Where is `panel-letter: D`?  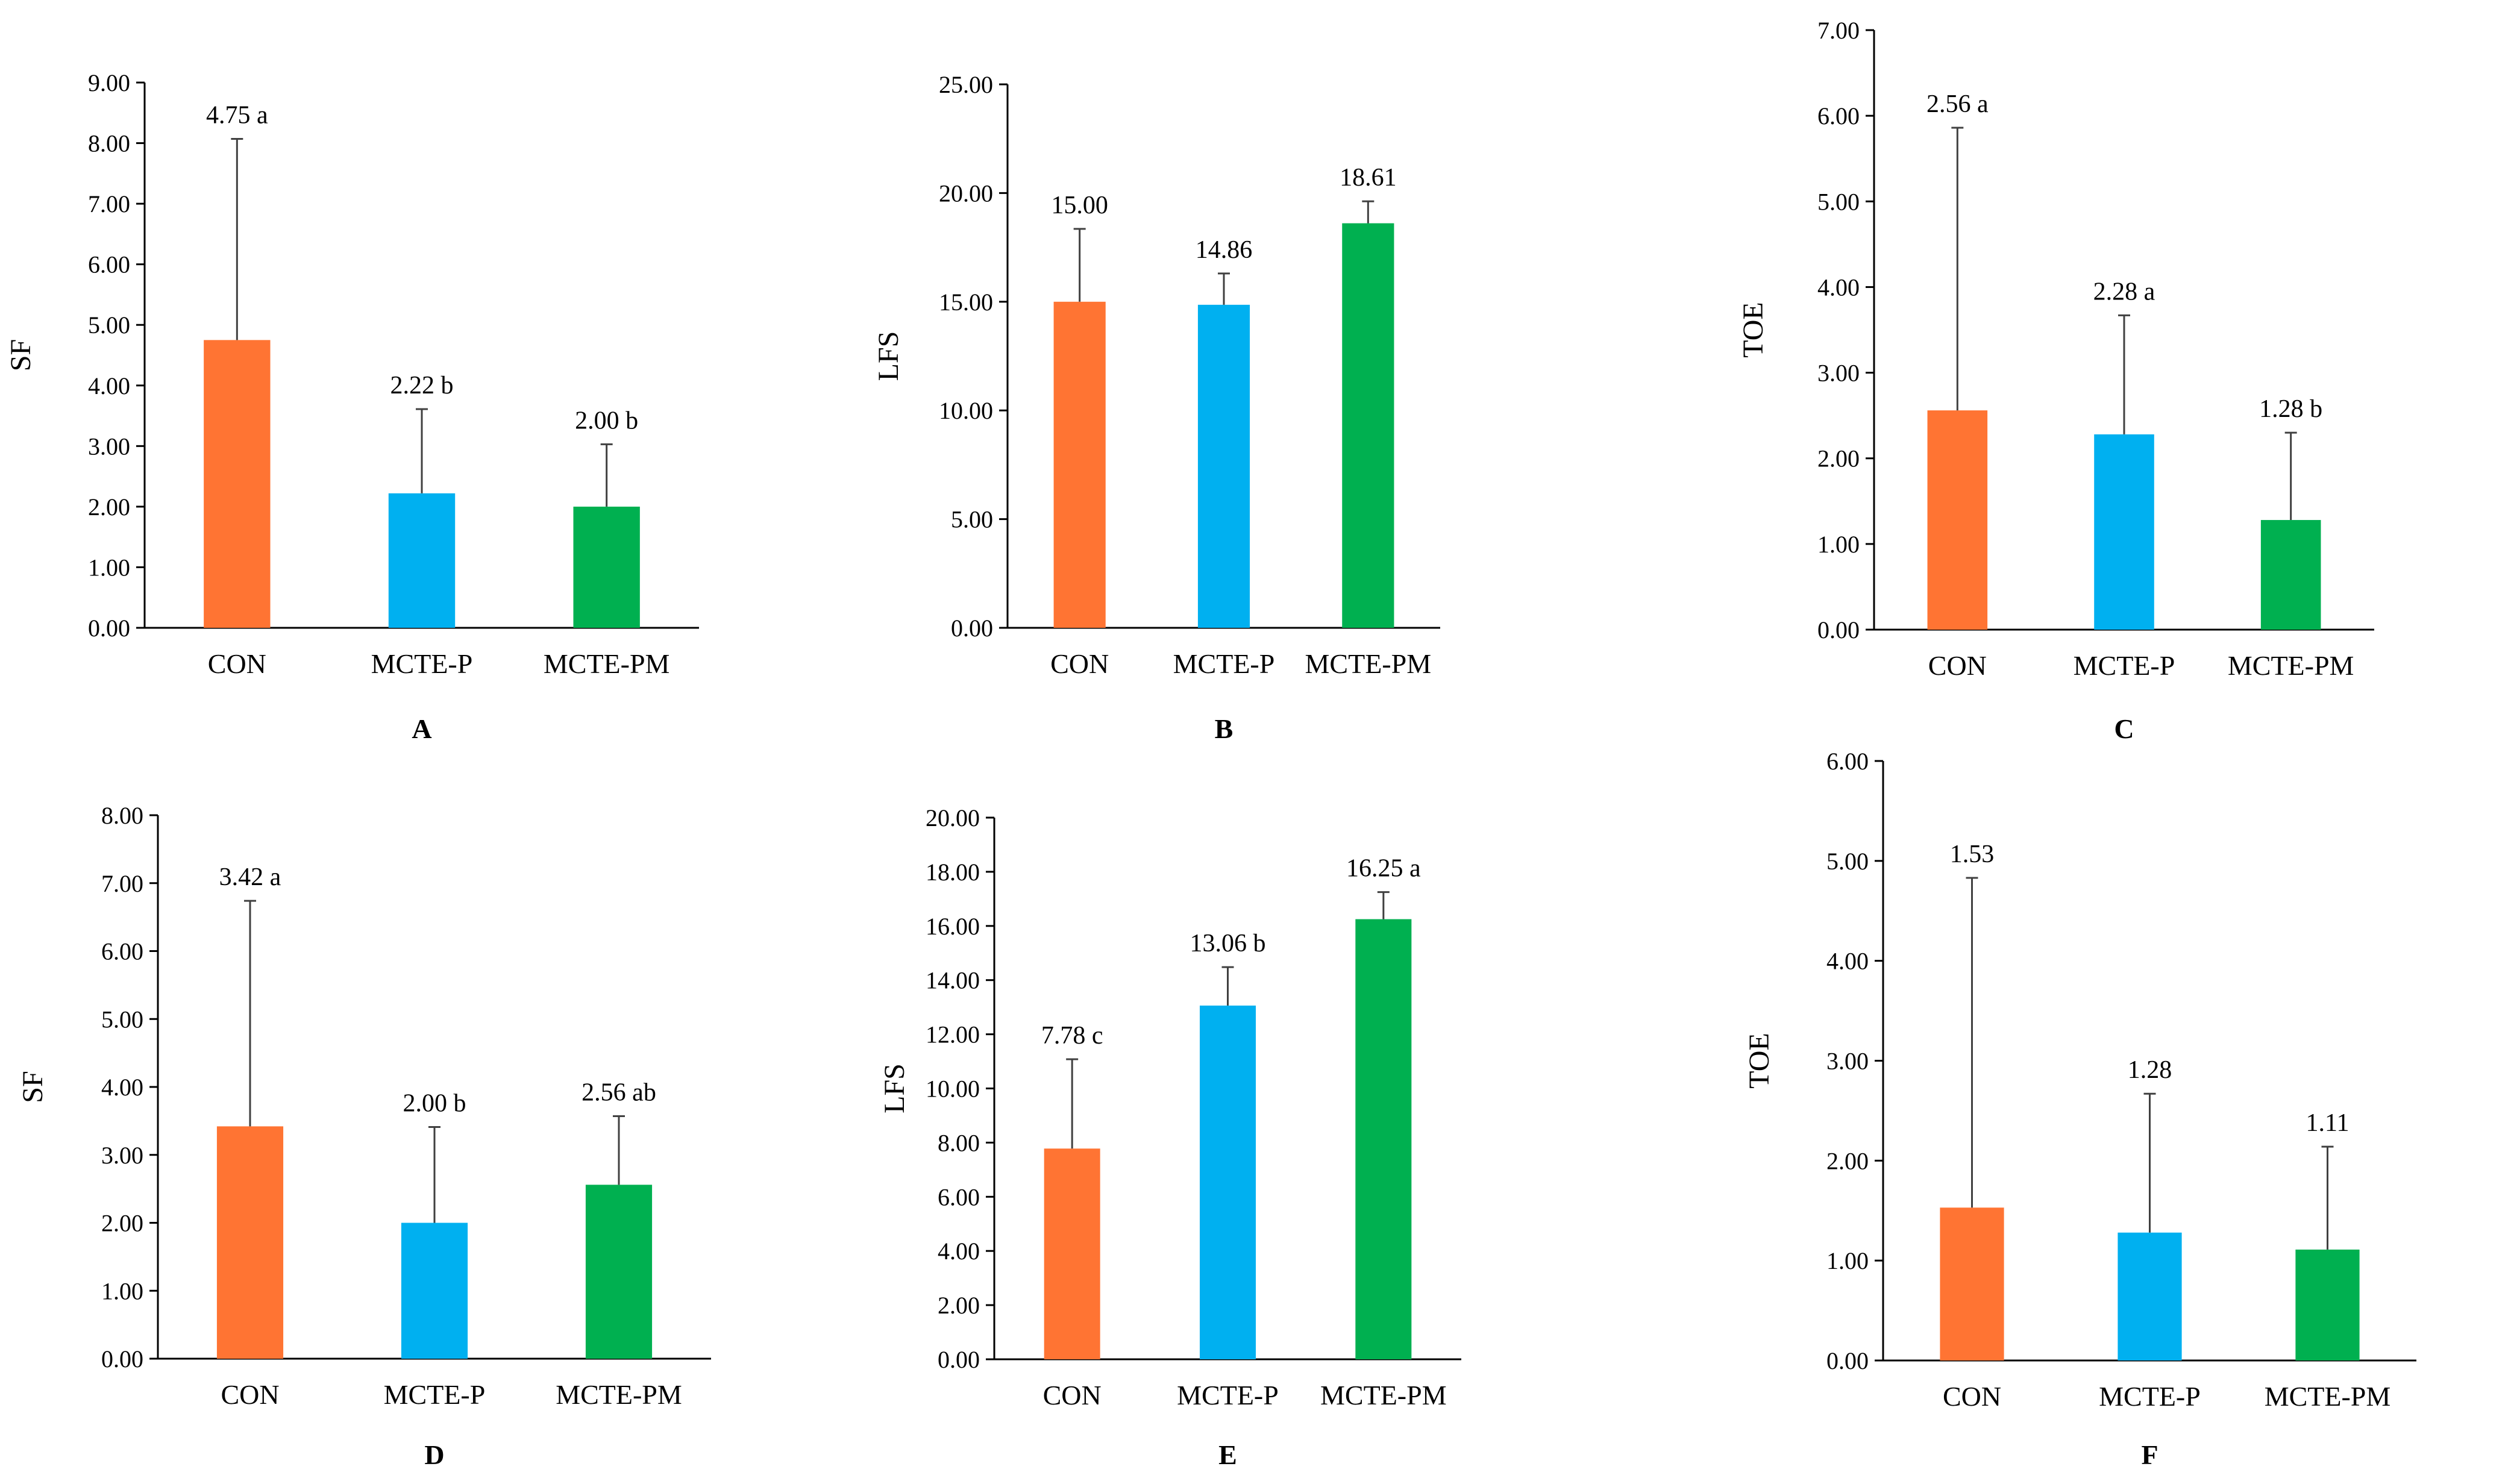
panel-letter: D is located at coordinates (434, 1454).